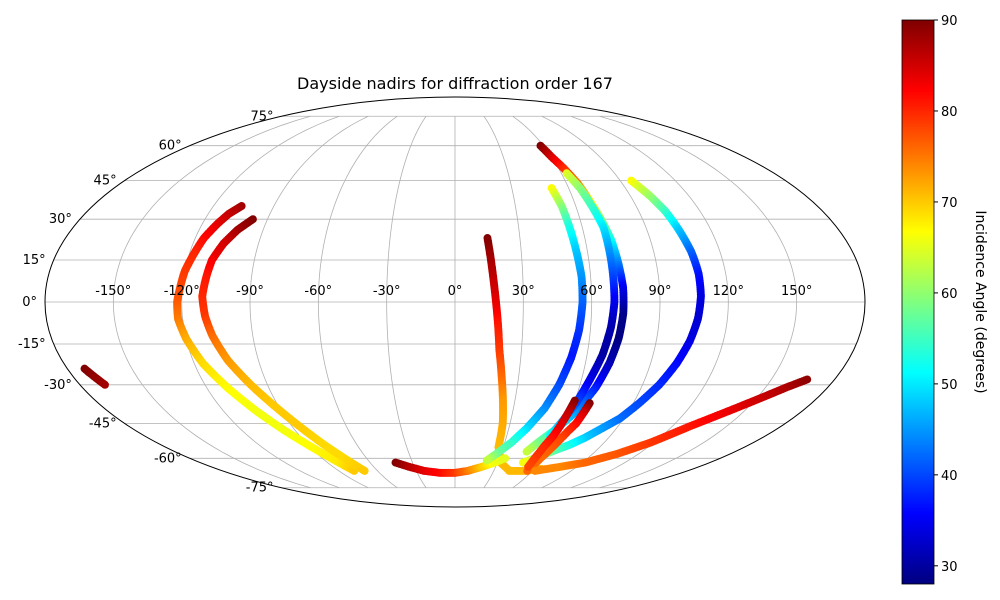  What do you see at coordinates (949, 21) in the screenshot?
I see `colorbar-tick-label: 90` at bounding box center [949, 21].